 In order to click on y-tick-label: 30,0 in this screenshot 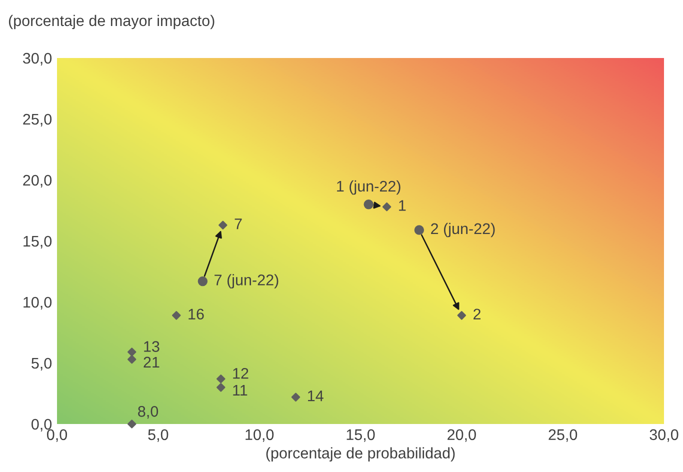, I will do `click(37, 59)`.